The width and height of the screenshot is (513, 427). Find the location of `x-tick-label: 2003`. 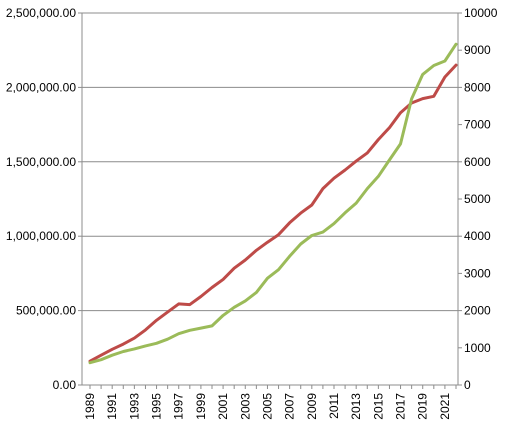

x-tick-label: 2003 is located at coordinates (245, 406).